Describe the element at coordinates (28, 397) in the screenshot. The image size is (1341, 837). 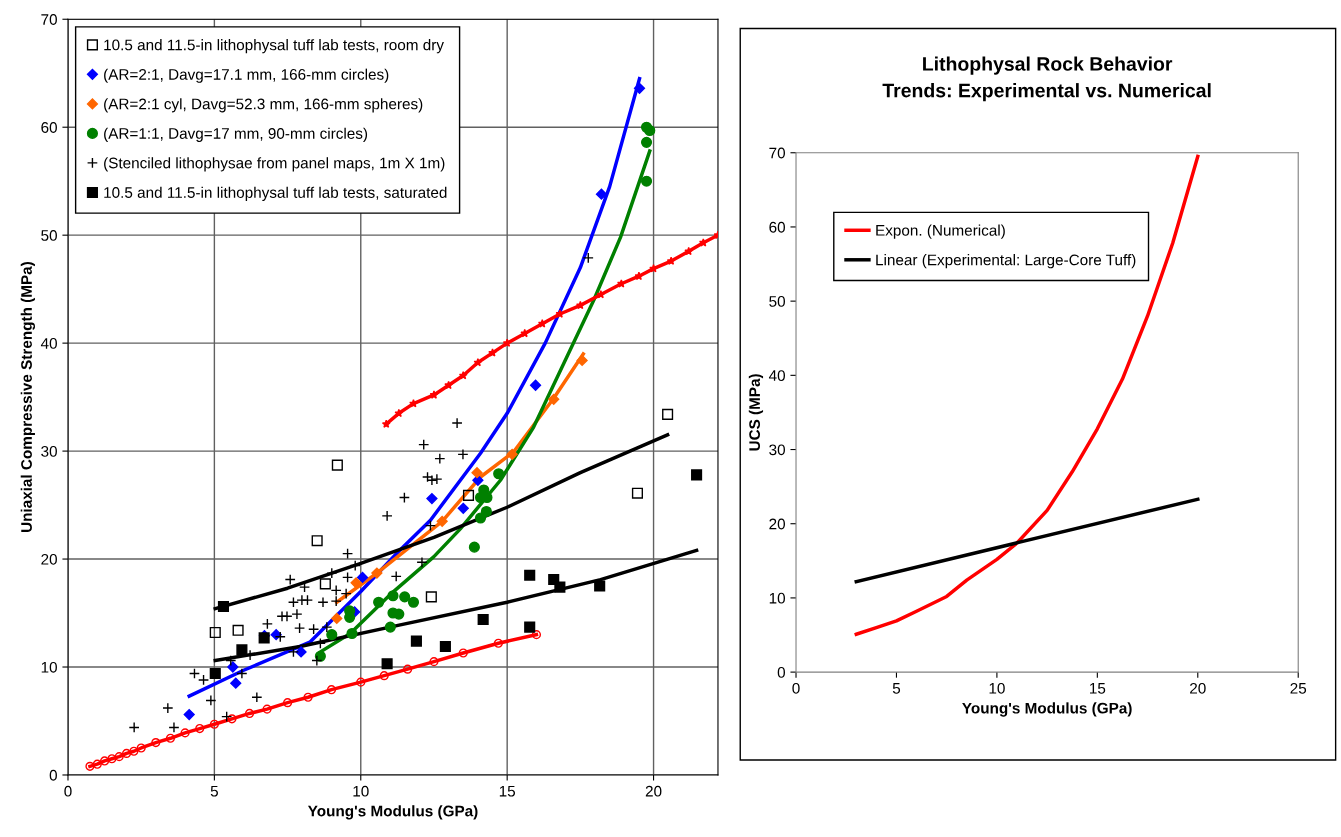
I see `y-axis-title: Uniaxial Compressive Strength (MPa)` at that location.